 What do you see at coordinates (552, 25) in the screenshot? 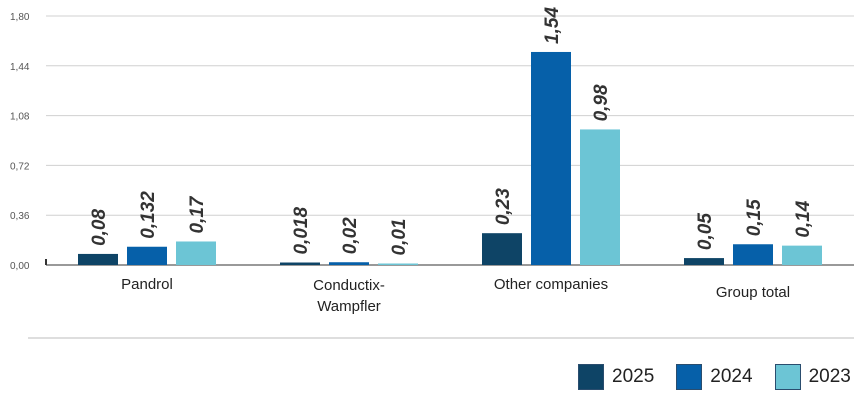
I see `data-label: 1,54` at bounding box center [552, 25].